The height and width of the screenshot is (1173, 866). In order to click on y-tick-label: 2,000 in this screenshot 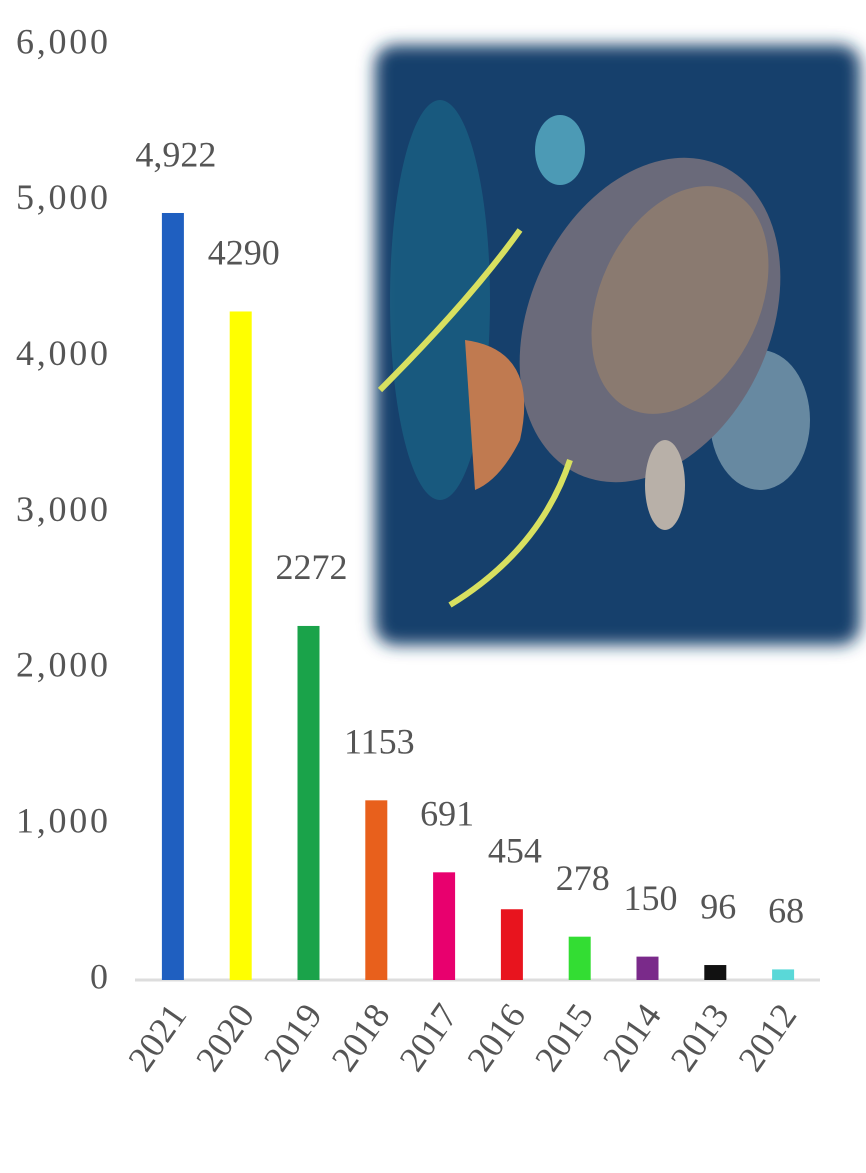, I will do `click(62, 665)`.